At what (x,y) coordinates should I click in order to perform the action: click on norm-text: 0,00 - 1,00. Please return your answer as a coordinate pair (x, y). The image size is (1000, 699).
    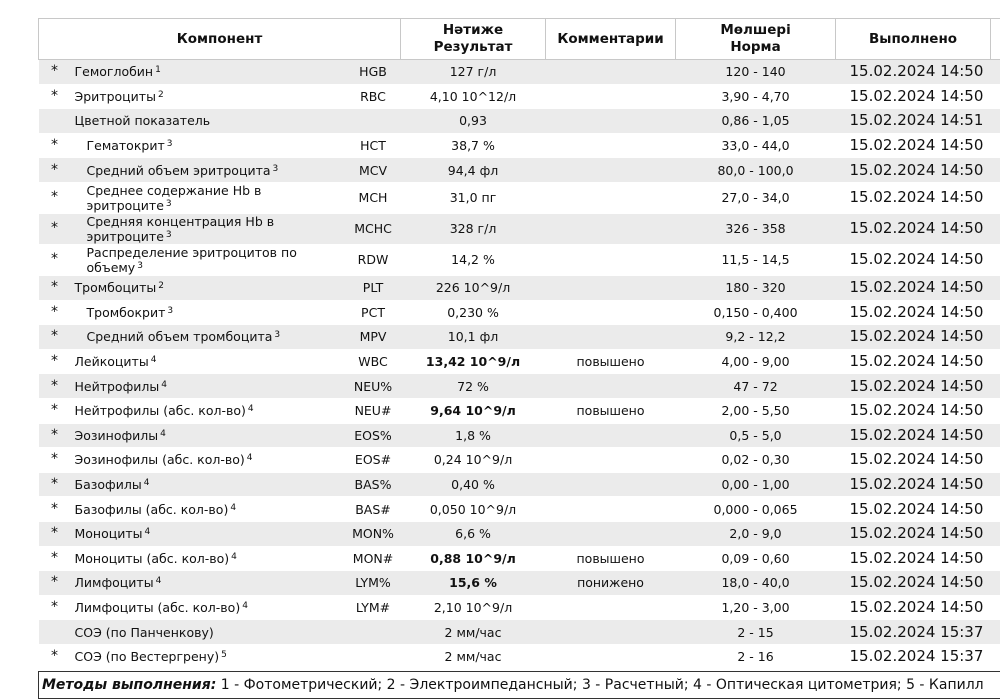
    Looking at the image, I should click on (755, 485).